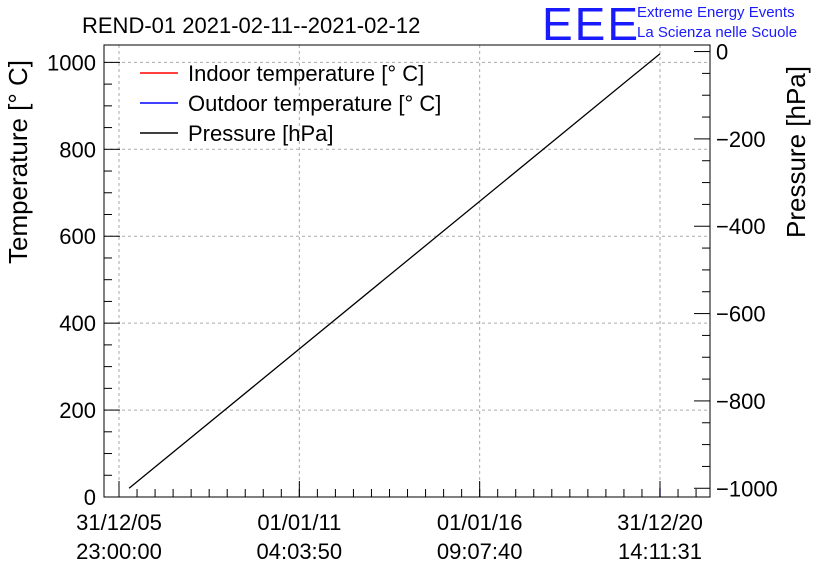 This screenshot has width=836, height=572. What do you see at coordinates (741, 139) in the screenshot?
I see `y2-tick-label: −200` at bounding box center [741, 139].